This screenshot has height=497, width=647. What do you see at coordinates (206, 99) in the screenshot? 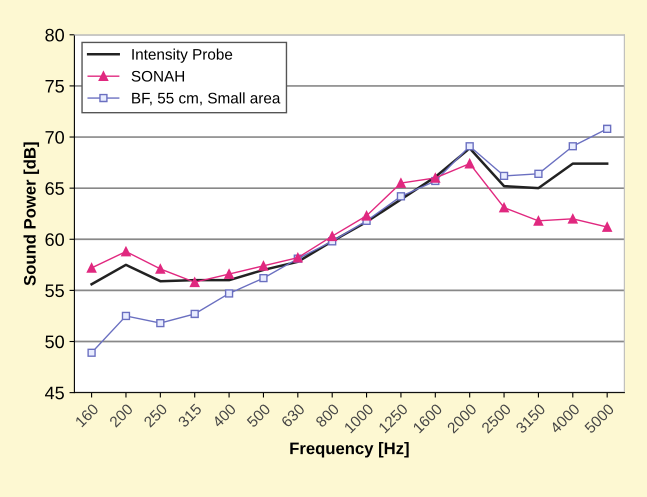
I see `legend-label: BF, 55 cm, Small area` at bounding box center [206, 99].